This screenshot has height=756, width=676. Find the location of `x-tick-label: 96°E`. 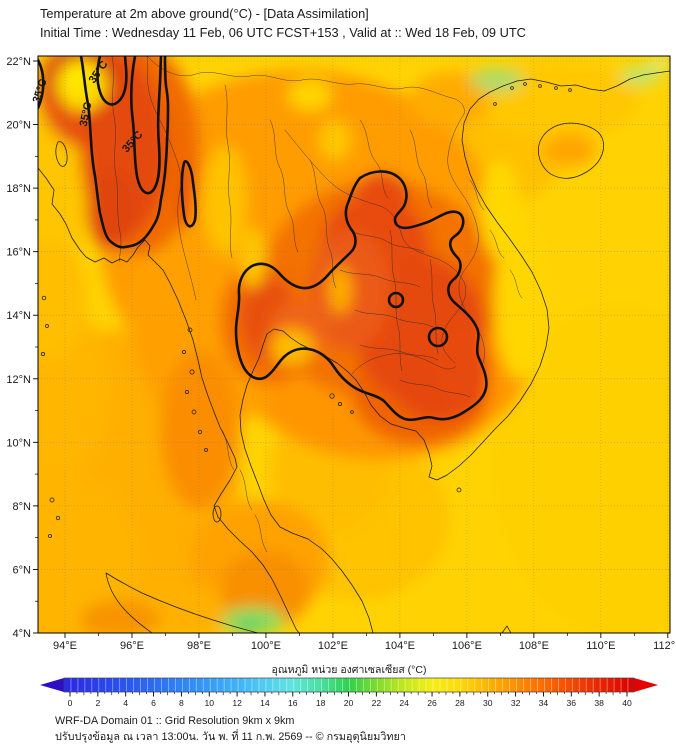

x-tick-label: 96°E is located at coordinates (132, 646).